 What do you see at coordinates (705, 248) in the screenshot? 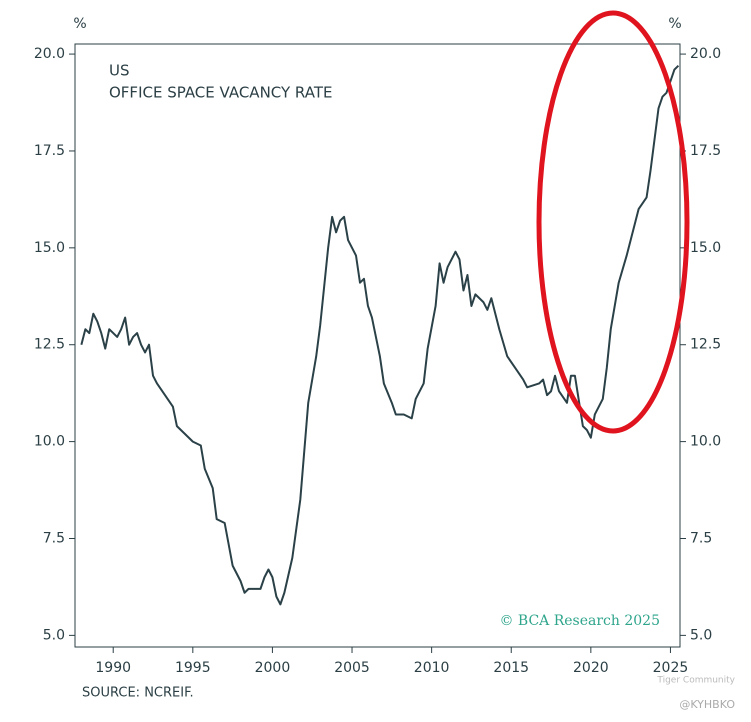
I see `y2-tick-label: 15.0` at bounding box center [705, 248].